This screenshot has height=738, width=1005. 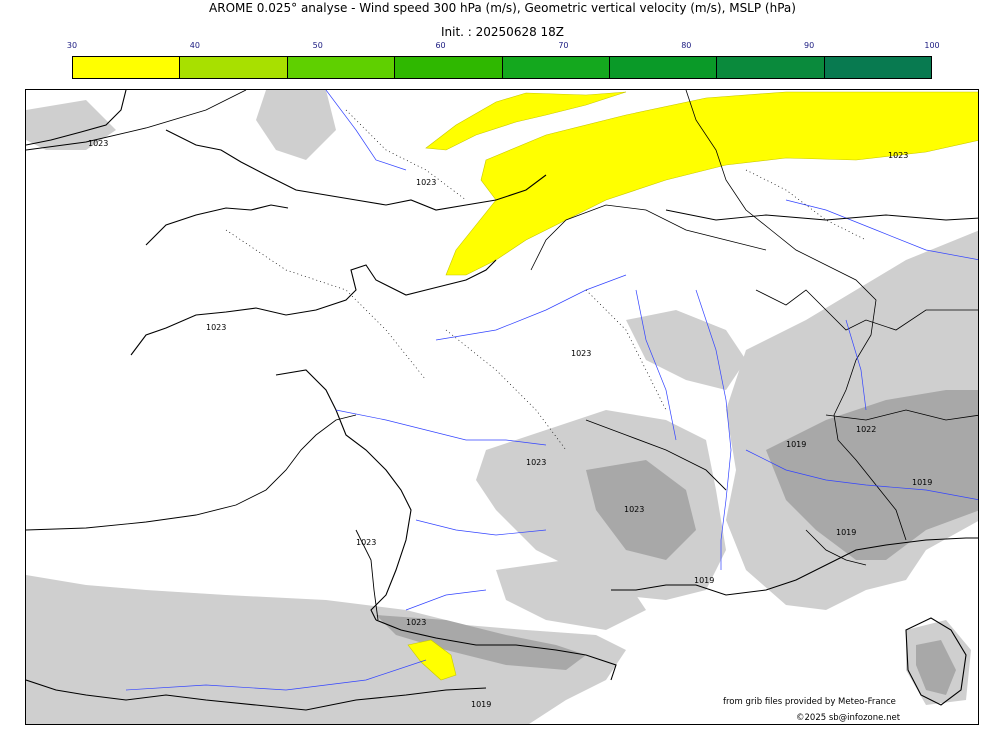 I want to click on colorbar-tick-label: 70, so click(x=563, y=45).